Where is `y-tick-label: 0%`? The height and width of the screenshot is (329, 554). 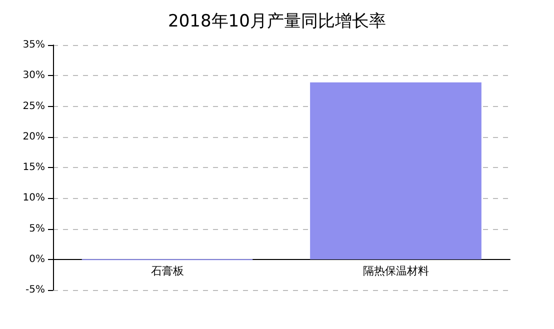 y-tick-label: 0% is located at coordinates (37, 259).